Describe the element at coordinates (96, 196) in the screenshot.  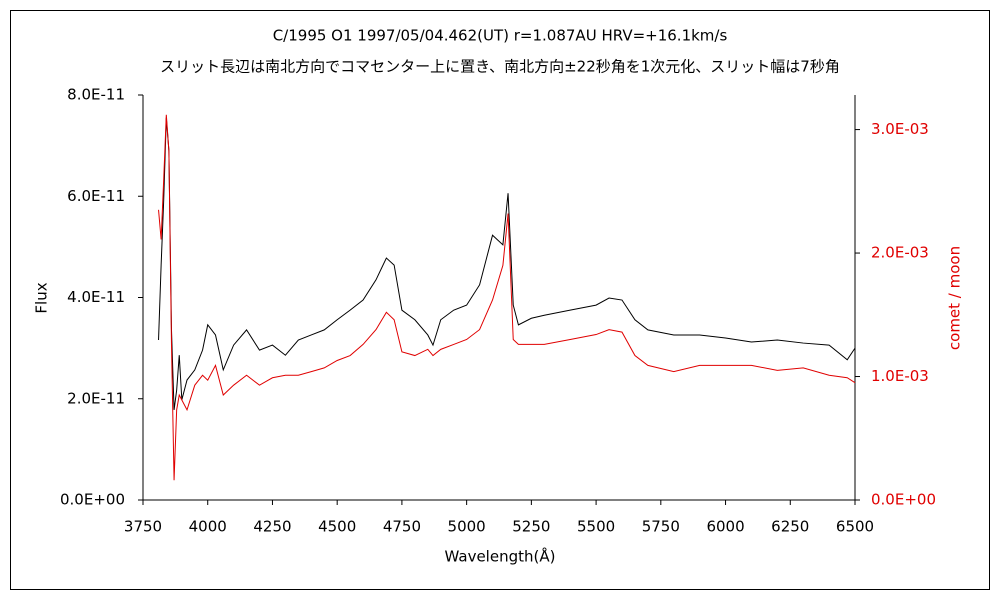
I see `y-tick-label: 6.0E-11` at that location.